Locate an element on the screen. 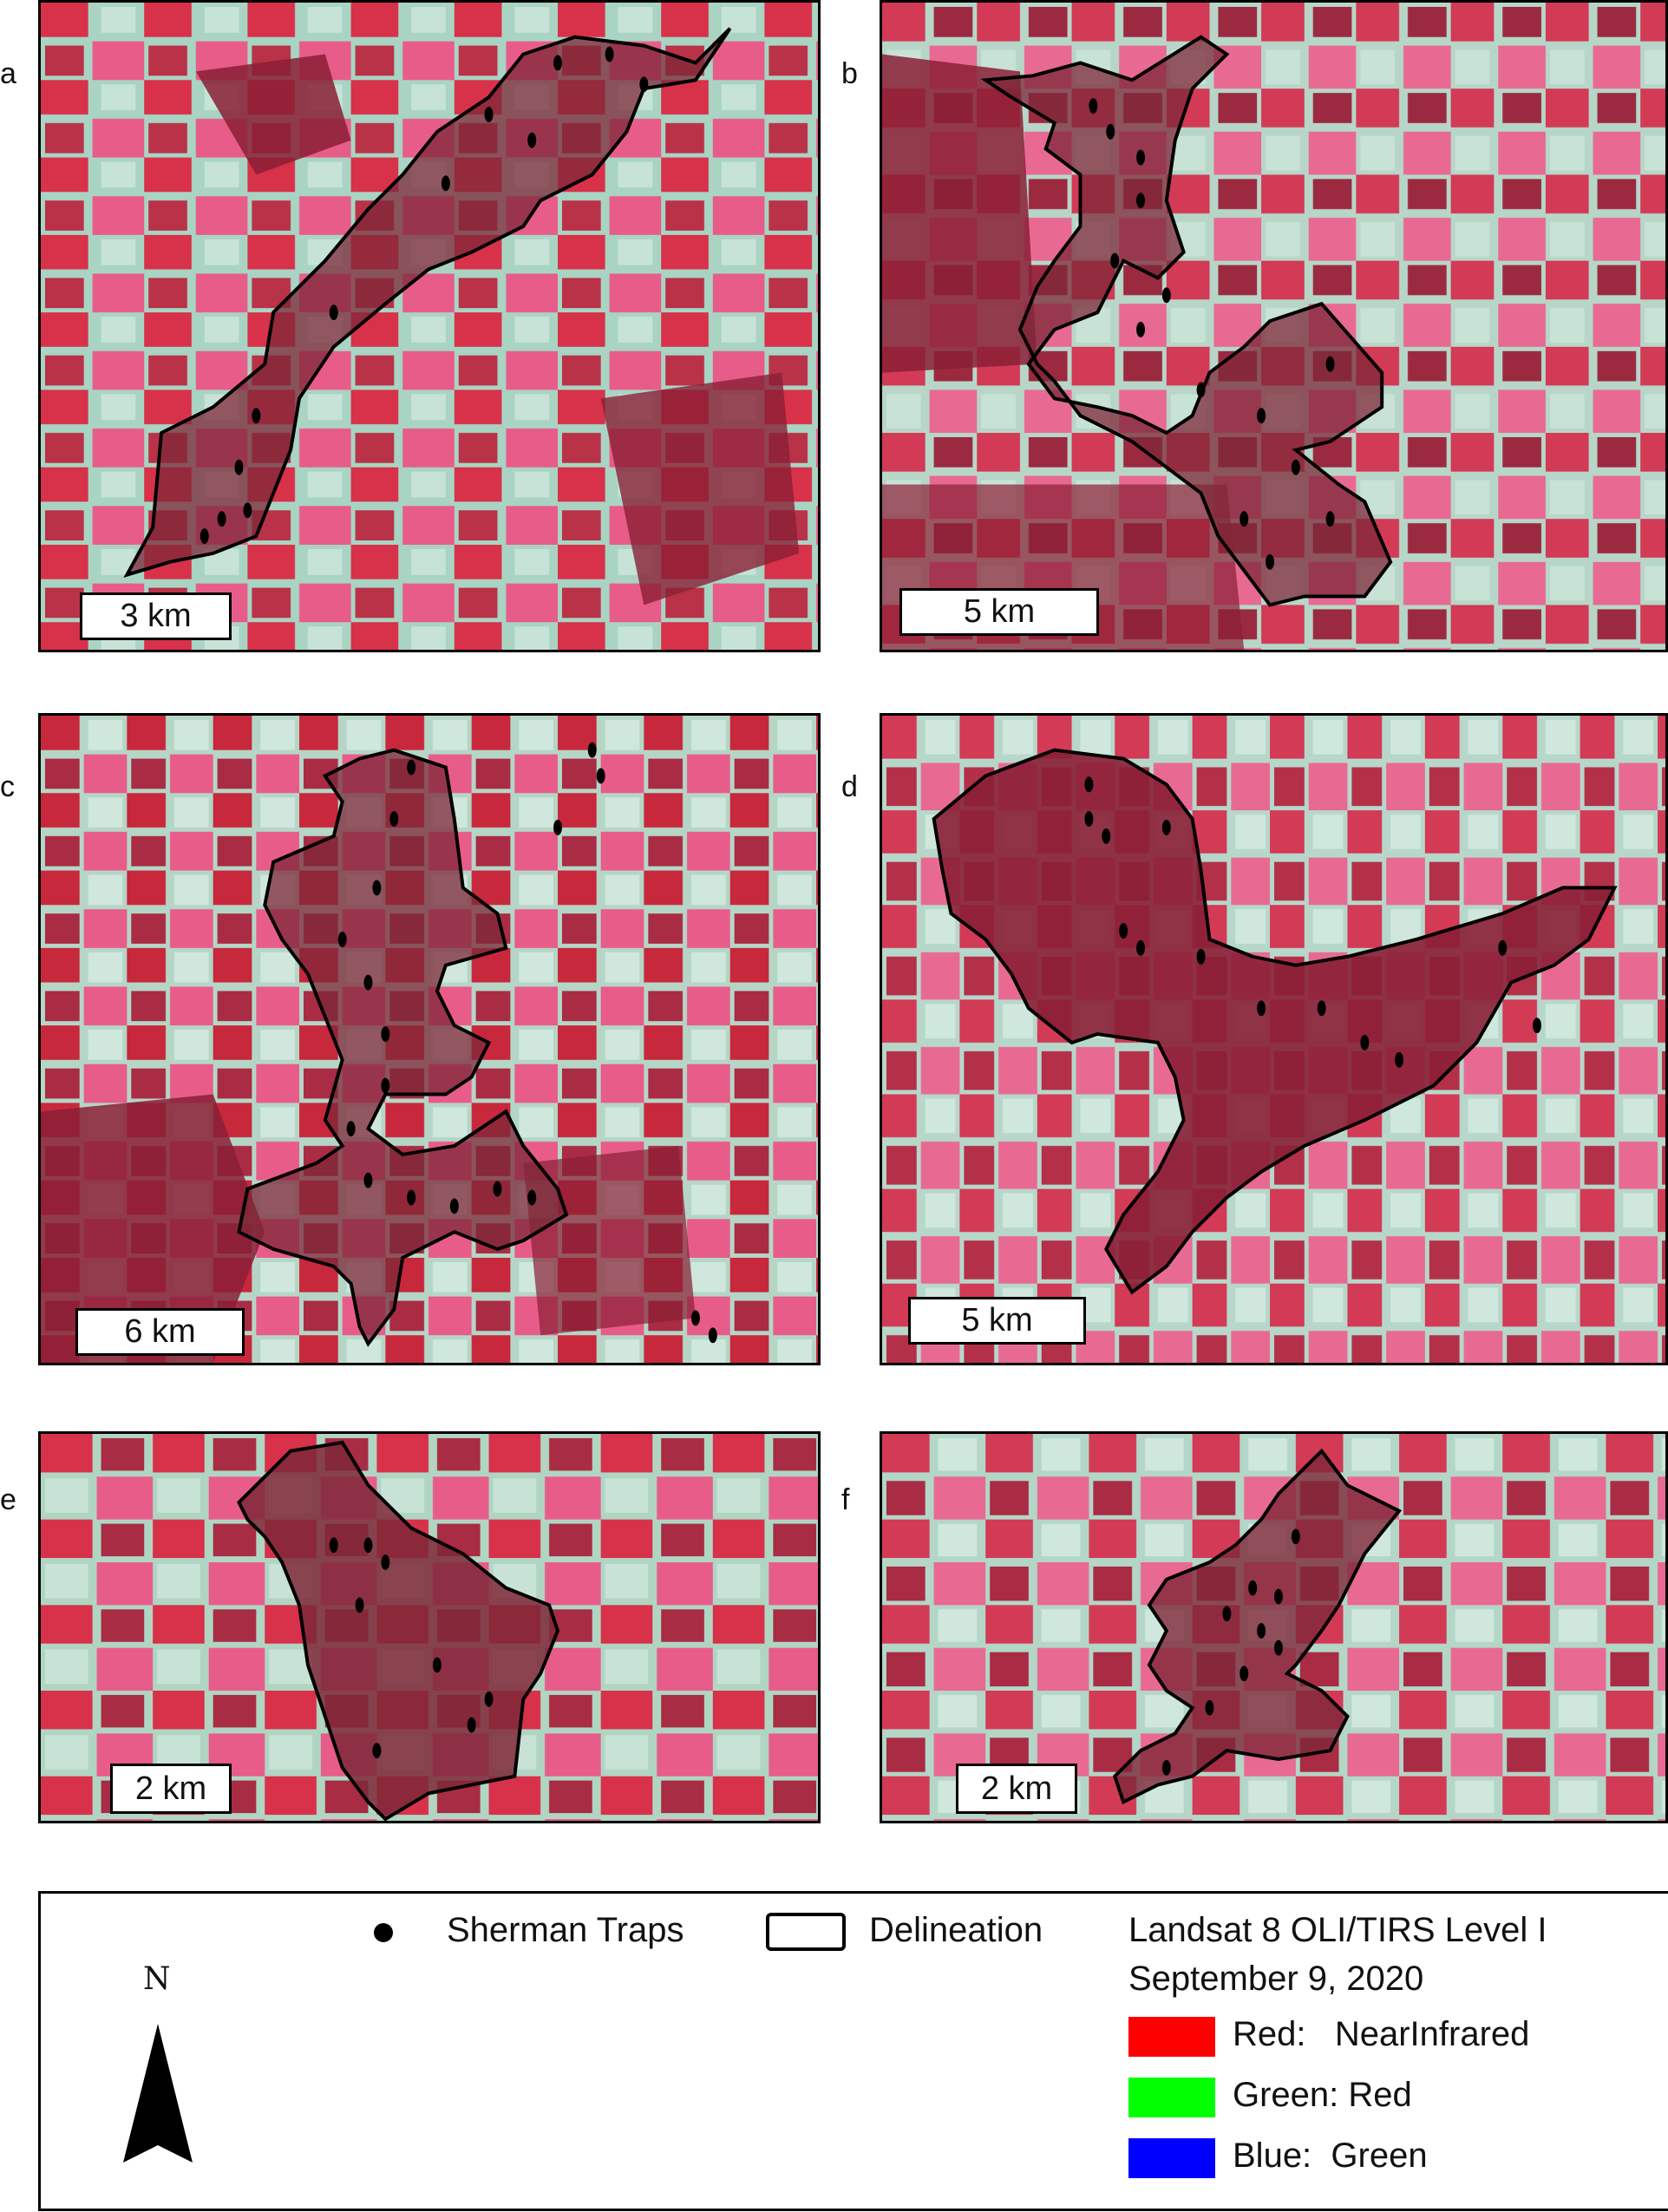 This screenshot has width=1668, height=2212. delineation-polygon-e is located at coordinates (398, 1631).